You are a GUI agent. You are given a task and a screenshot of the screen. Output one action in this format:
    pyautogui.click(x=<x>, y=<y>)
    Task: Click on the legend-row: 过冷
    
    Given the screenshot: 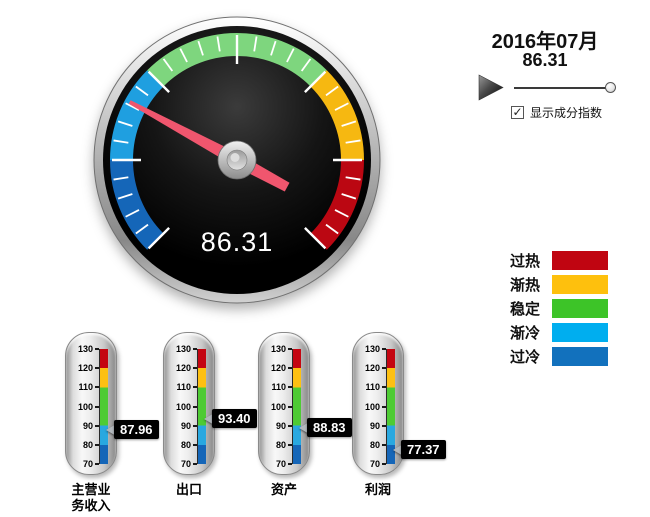 What is the action you would take?
    pyautogui.click(x=559, y=356)
    